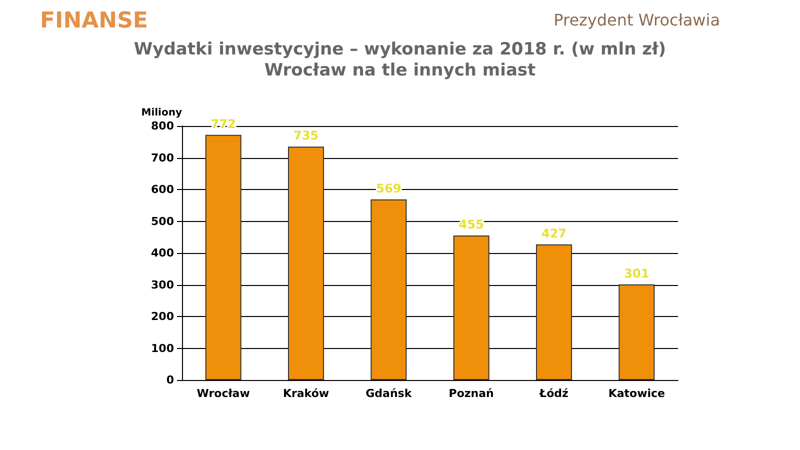  Describe the element at coordinates (94, 21) in the screenshot. I see `text: FINANSE` at that location.